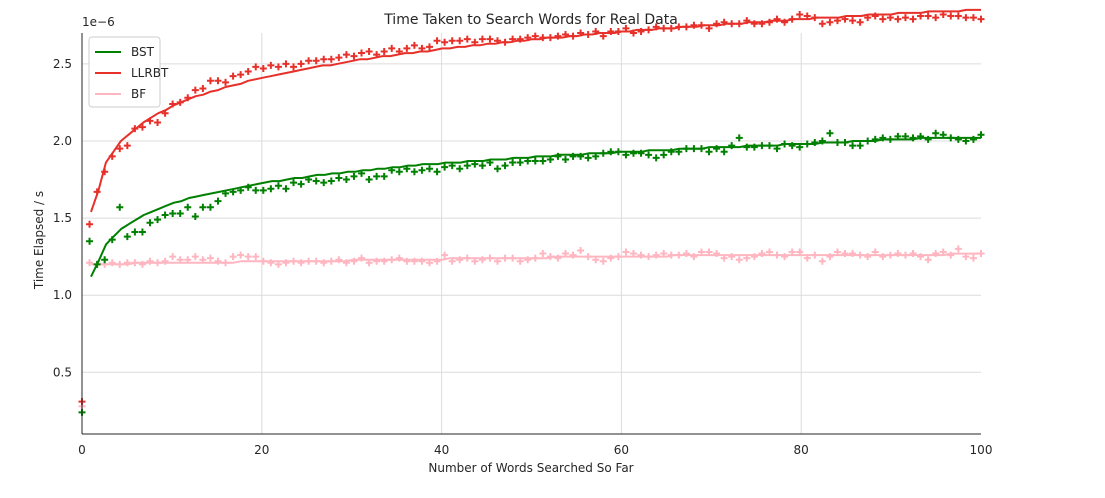 Image resolution: width=1105 pixels, height=498 pixels. What do you see at coordinates (124, 72) in the screenshot?
I see `legend-box` at bounding box center [124, 72].